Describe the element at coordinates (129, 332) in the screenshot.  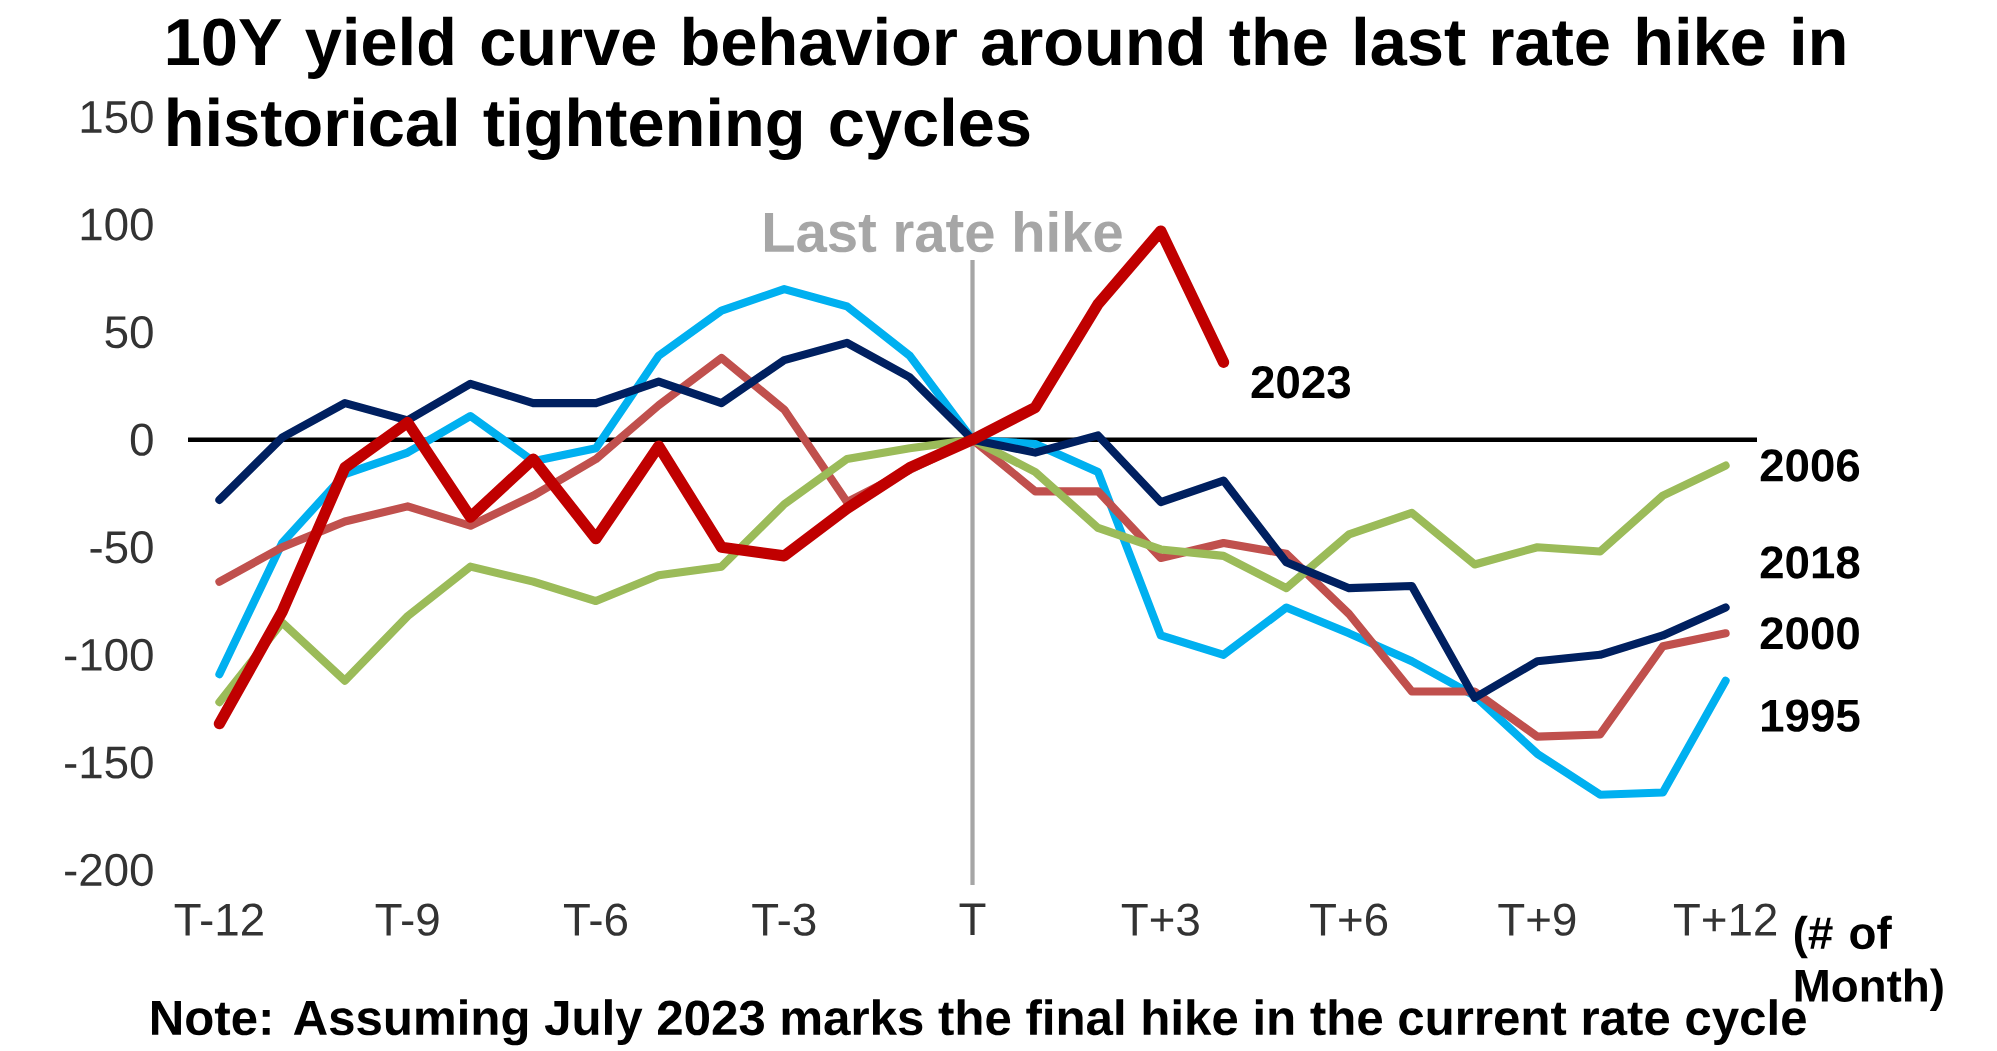
I see `y-tick-label: 50` at that location.